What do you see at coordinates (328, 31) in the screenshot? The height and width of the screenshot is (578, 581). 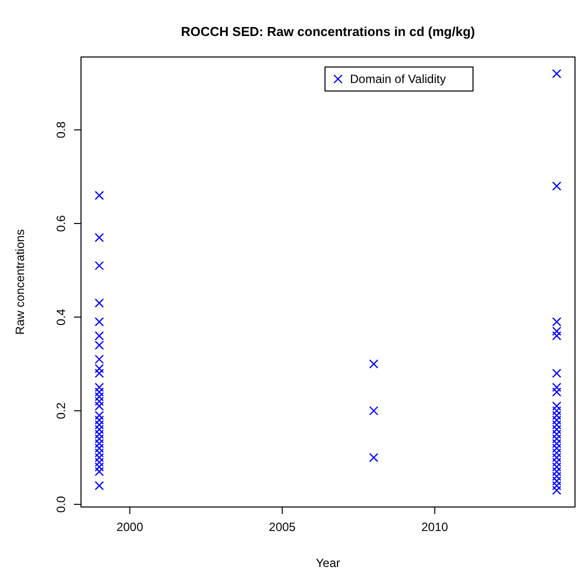 I see `chart-title: ROCCH SED: Raw concentrations in cd (mg/kg)` at bounding box center [328, 31].